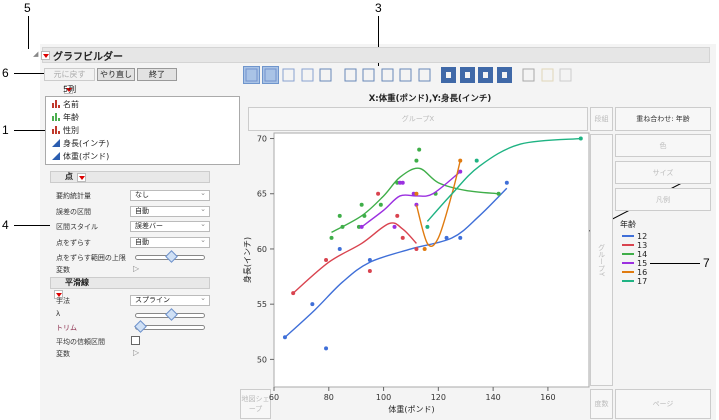 This screenshot has width=719, height=420. What do you see at coordinates (170, 226) in the screenshot?
I see `option-select: 誤差バー` at bounding box center [170, 226].